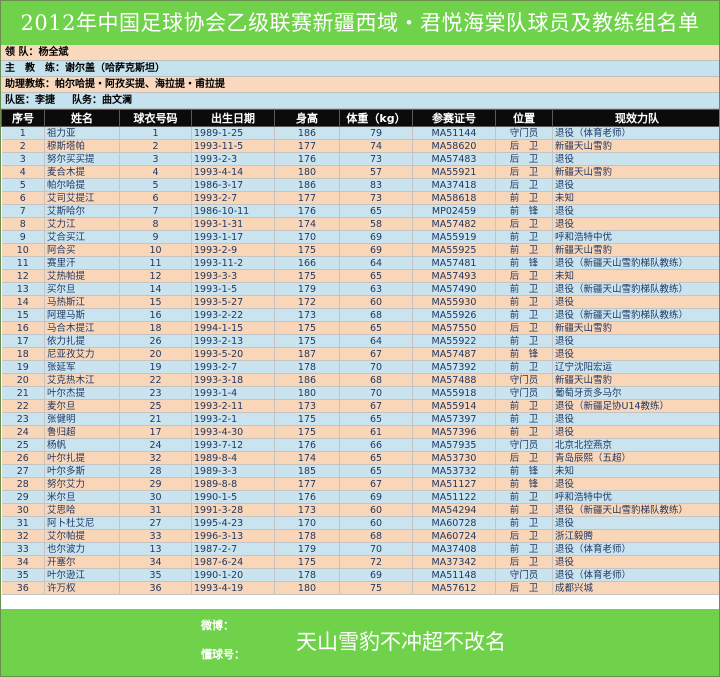 The height and width of the screenshot is (677, 720). I want to click on jersey-number-cell: 5, so click(155, 185).